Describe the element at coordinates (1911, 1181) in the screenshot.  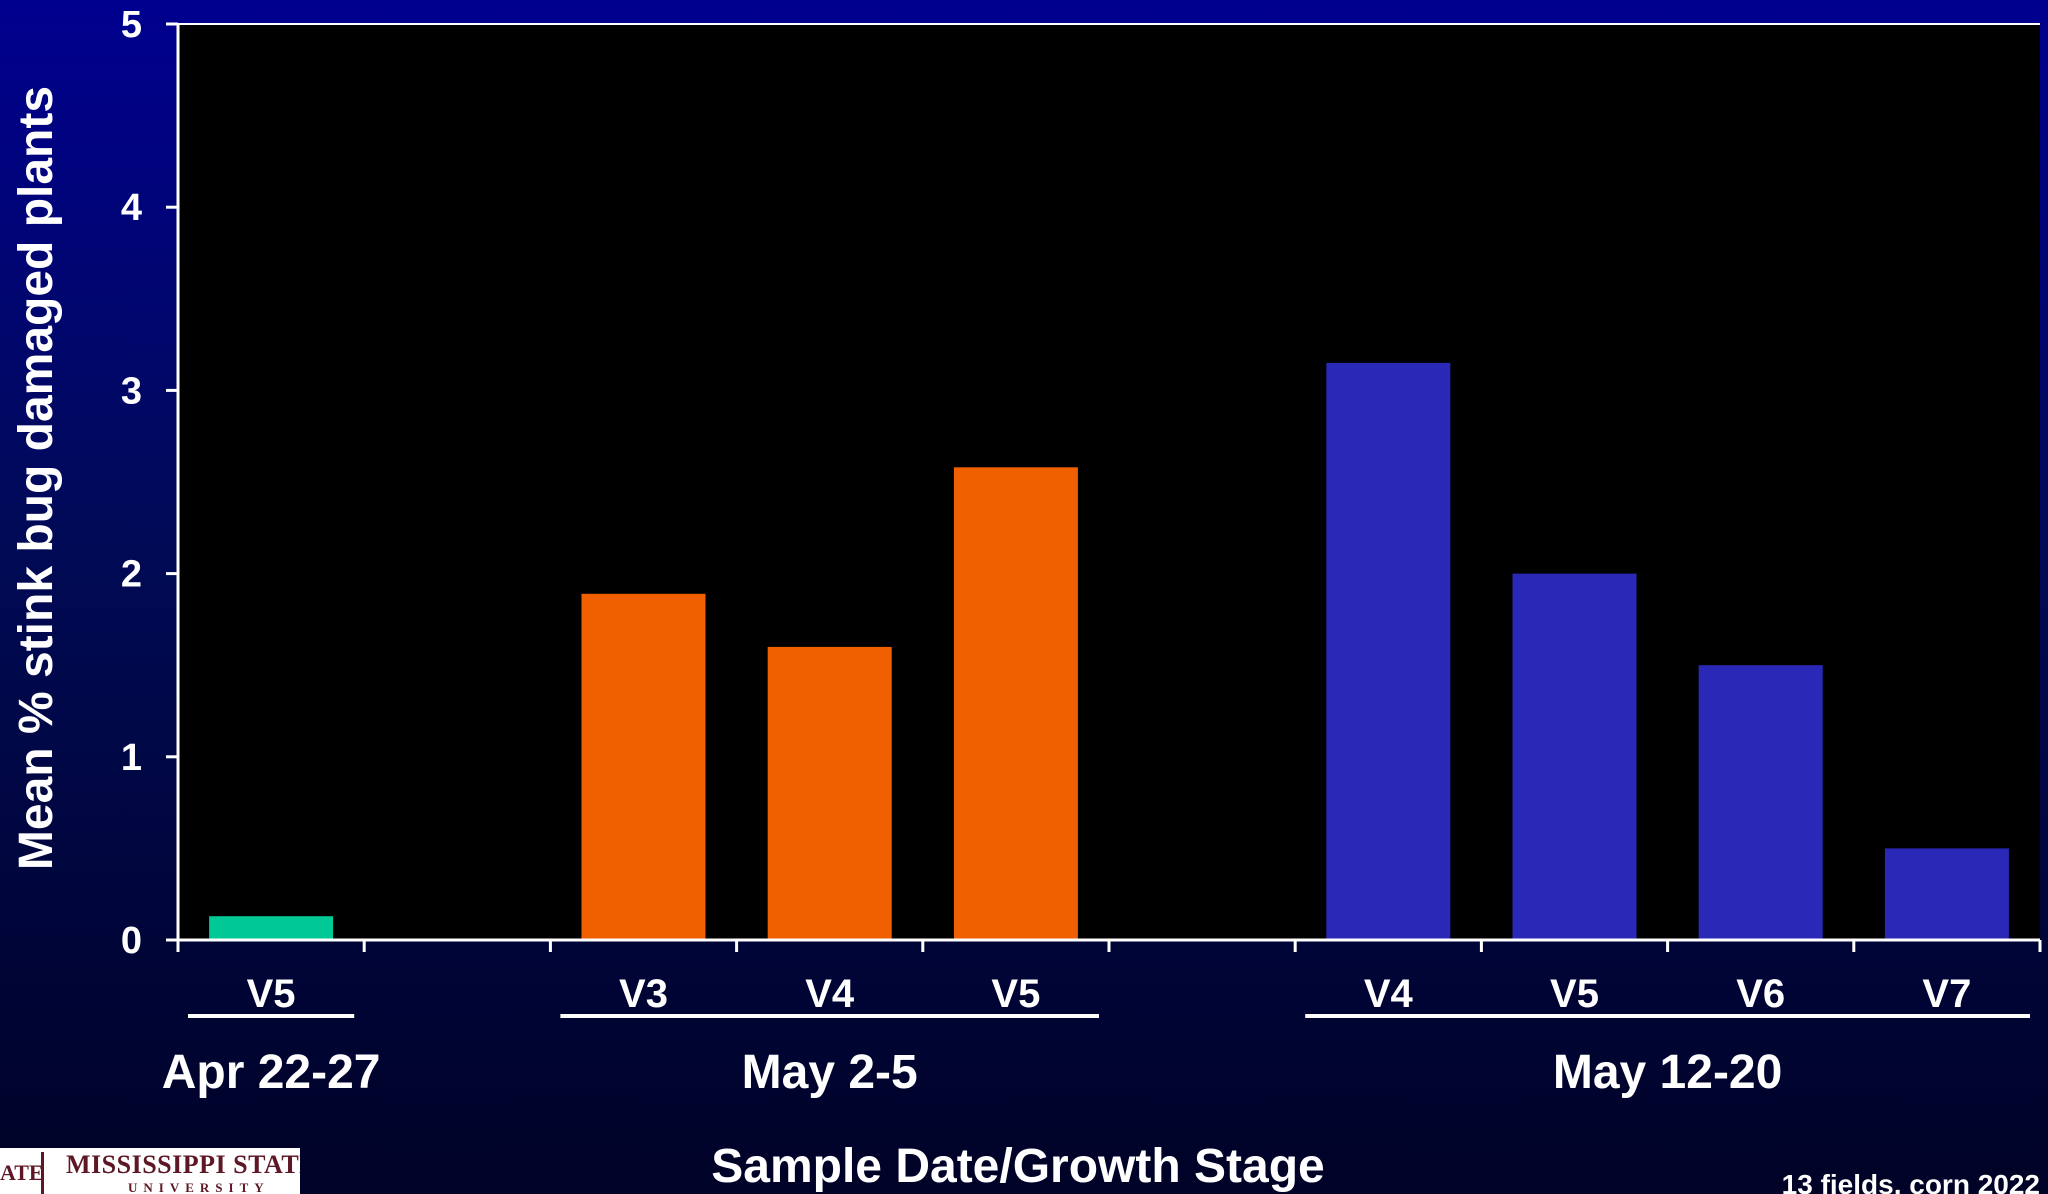
I see `footnote: 13 fields, corn 2022` at that location.